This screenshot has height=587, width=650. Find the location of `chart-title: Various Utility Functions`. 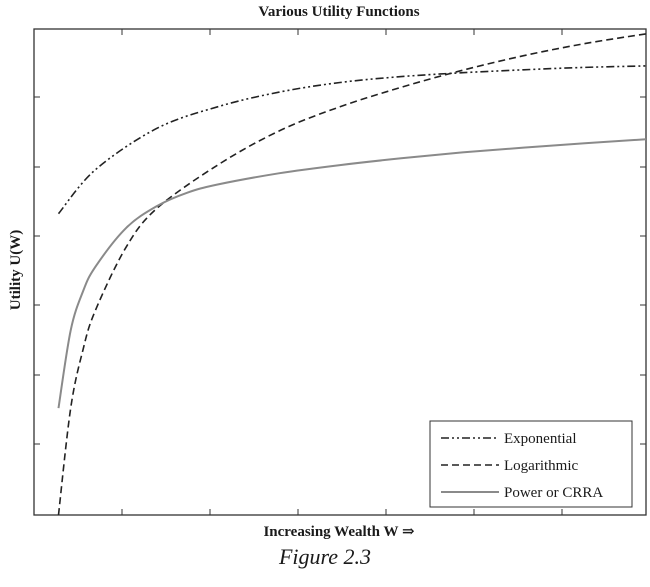

chart-title: Various Utility Functions is located at coordinates (338, 12).